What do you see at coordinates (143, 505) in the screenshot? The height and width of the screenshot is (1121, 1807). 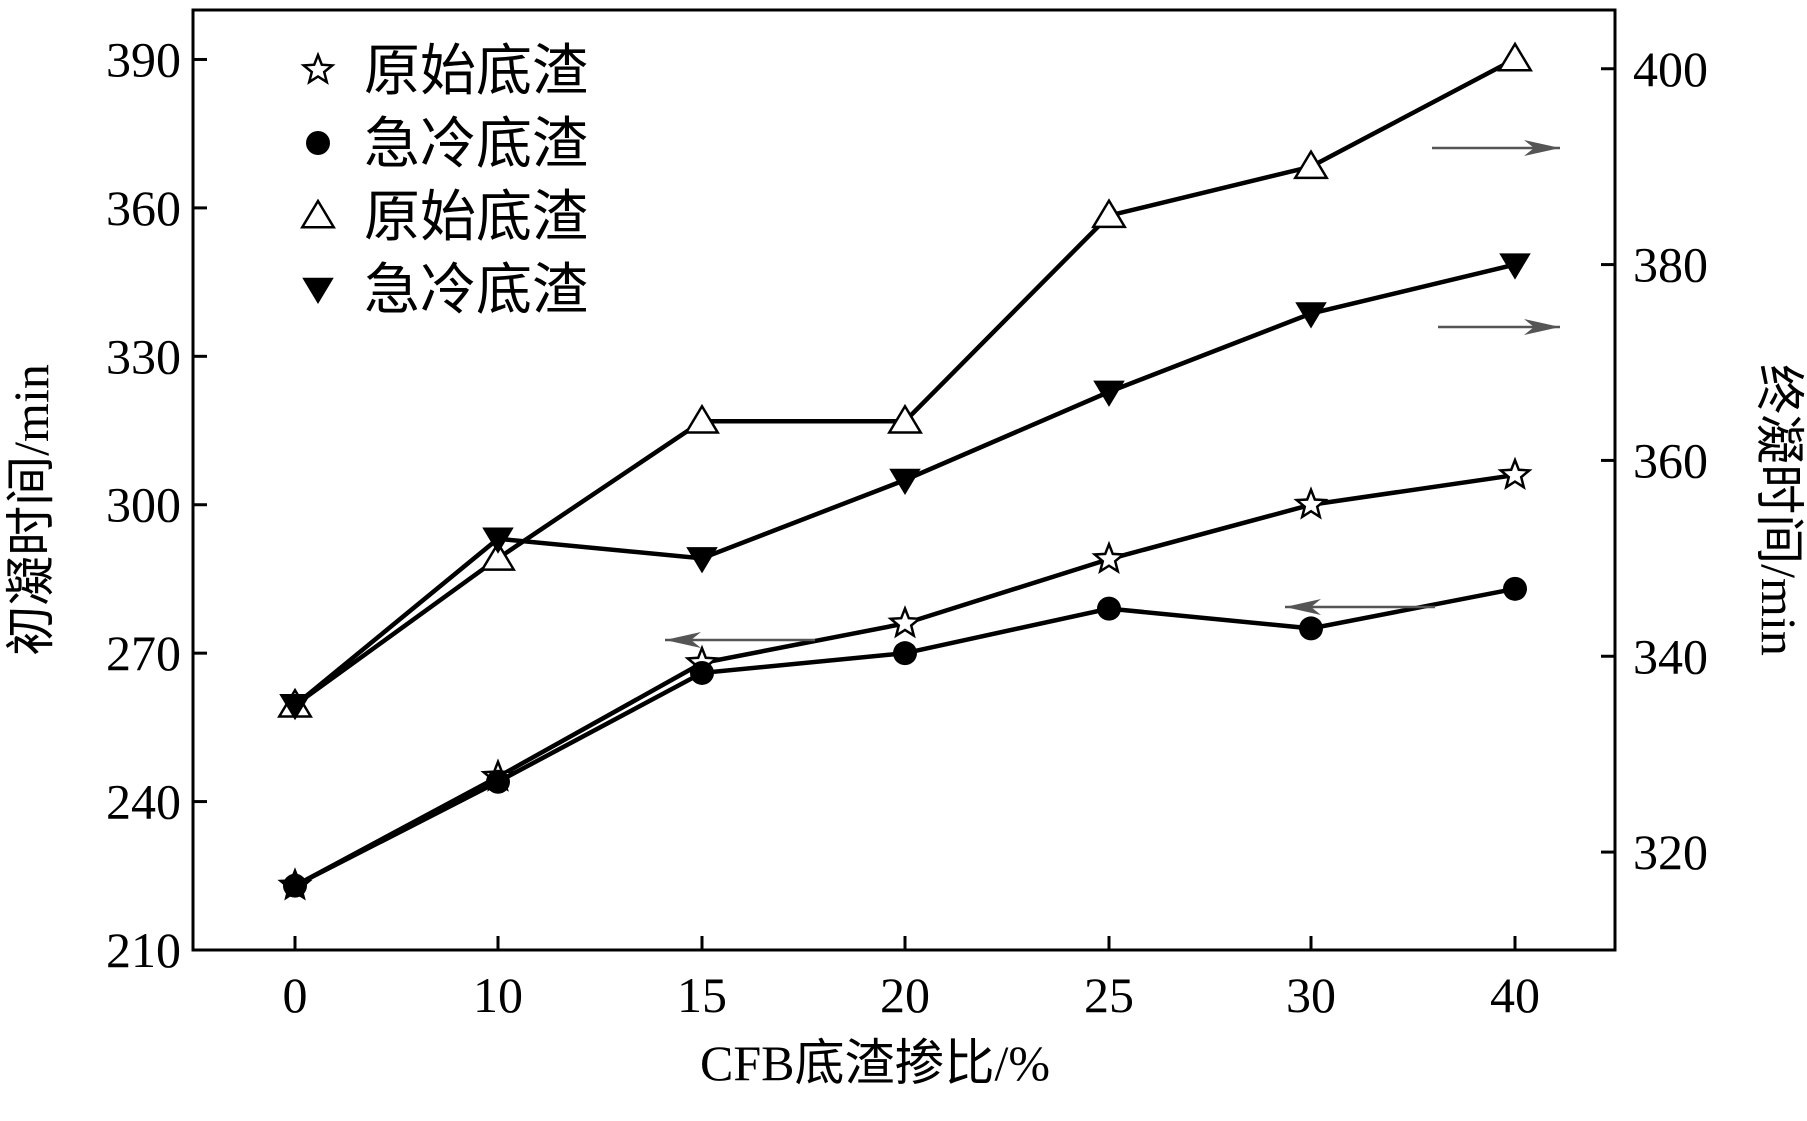 I see `y-left-tick-label: 300` at bounding box center [143, 505].